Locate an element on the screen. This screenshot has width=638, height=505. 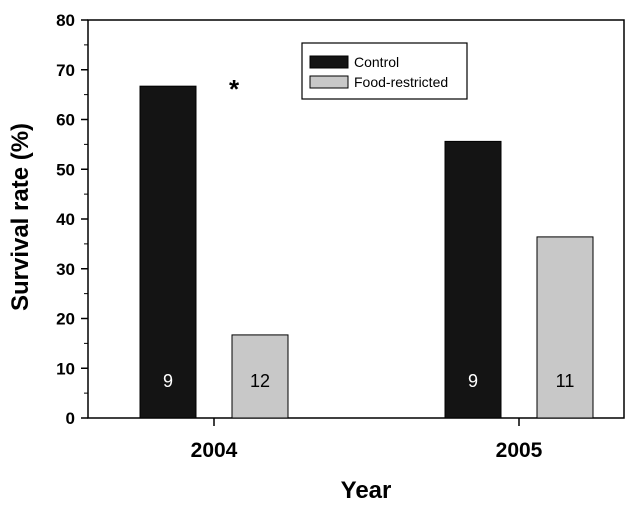
y-axis-title: Survival rate (%) is located at coordinates (20, 217).